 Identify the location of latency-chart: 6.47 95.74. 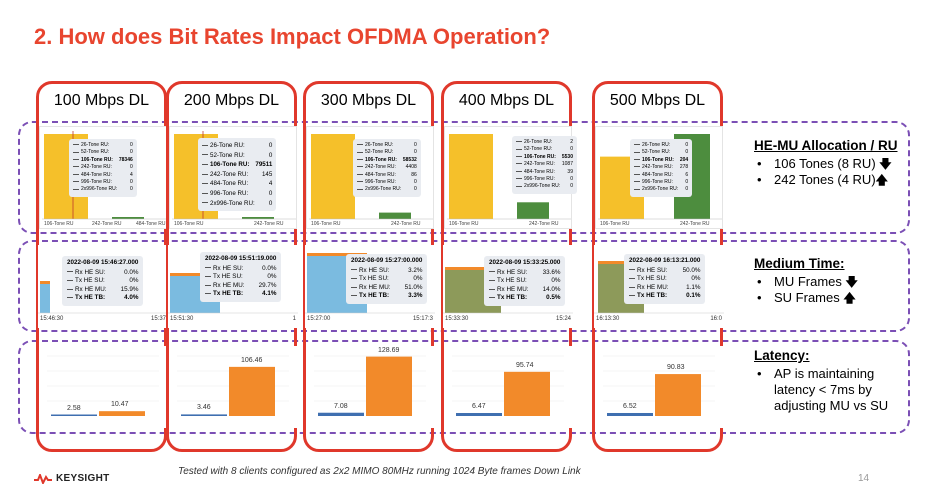
(508, 387).